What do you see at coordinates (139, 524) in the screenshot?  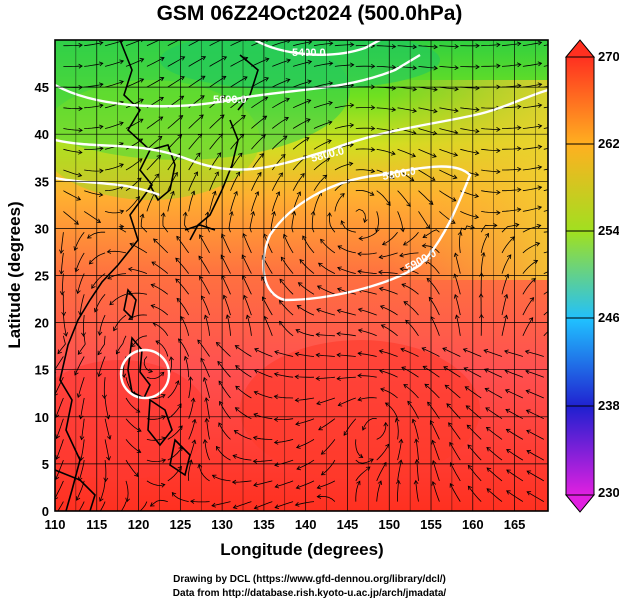 I see `x-tick-label-120: 120` at bounding box center [139, 524].